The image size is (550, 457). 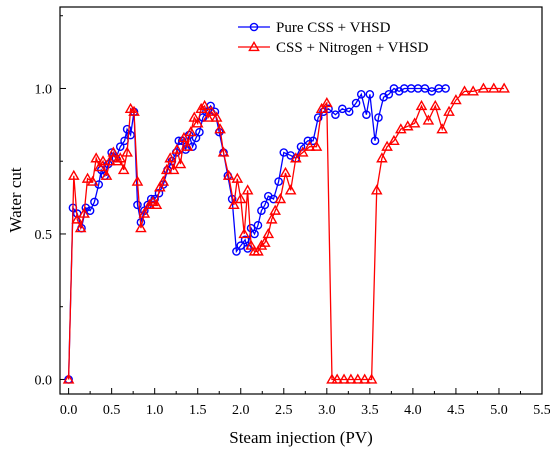 What do you see at coordinates (241, 410) in the screenshot?
I see `x-tick-label: 2.0` at bounding box center [241, 410].